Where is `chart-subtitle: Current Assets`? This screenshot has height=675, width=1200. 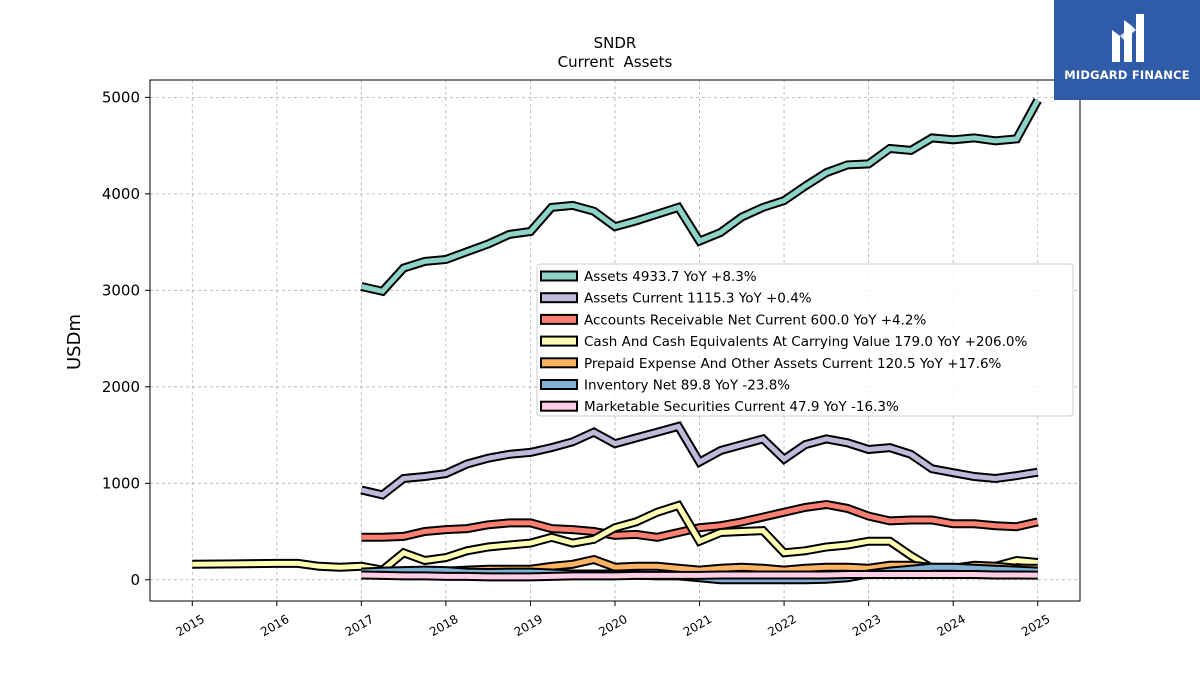 chart-subtitle: Current Assets is located at coordinates (615, 62).